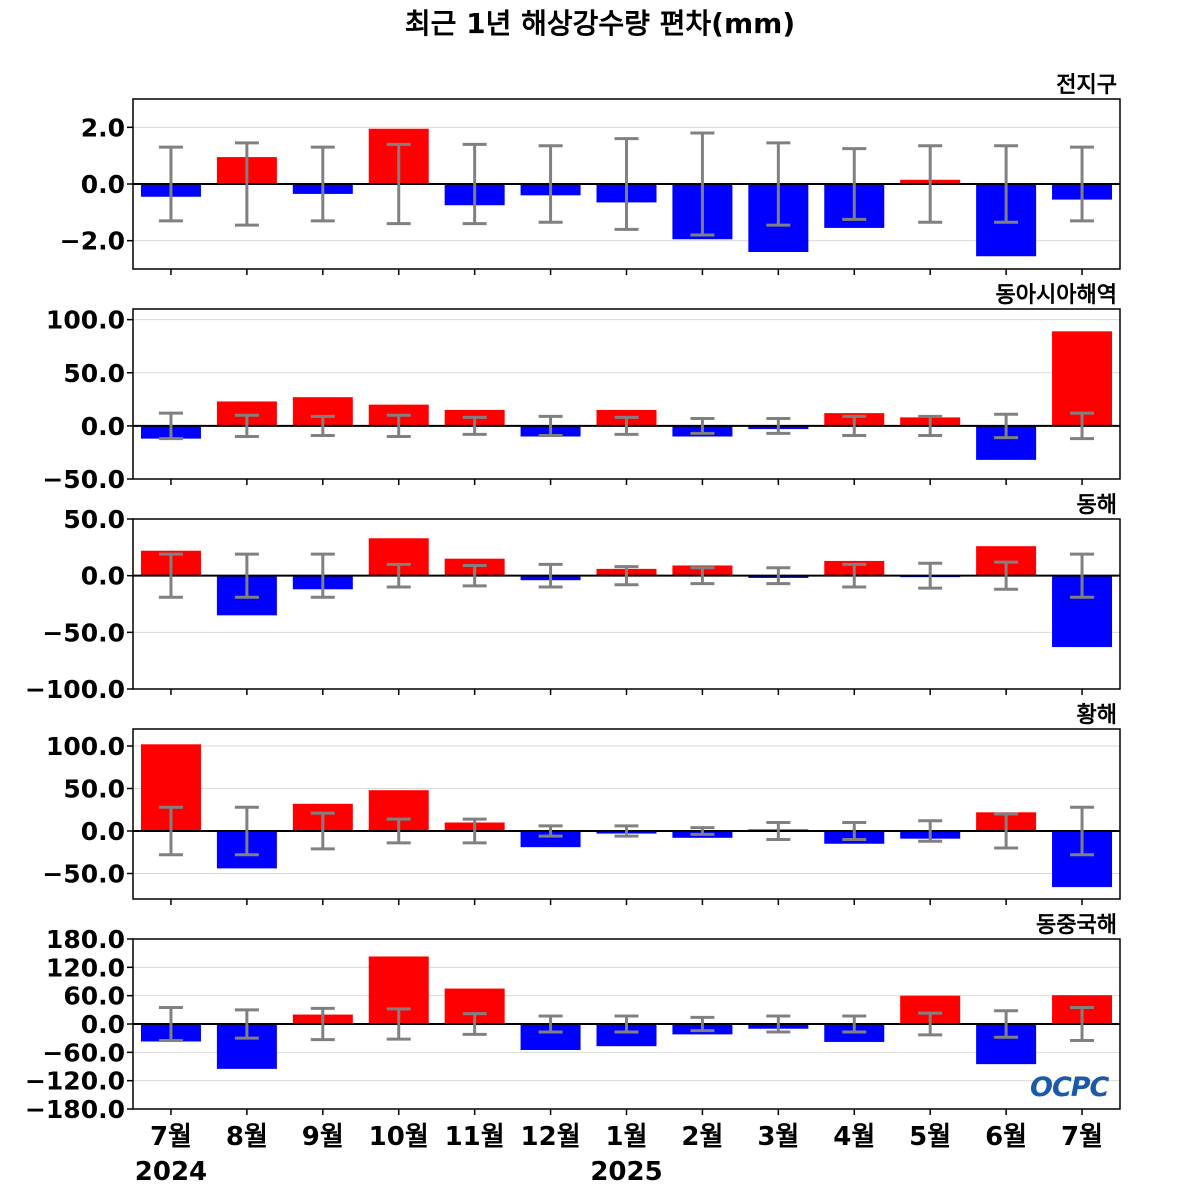  I want to click on x-tick-label: 6월, so click(1006, 1137).